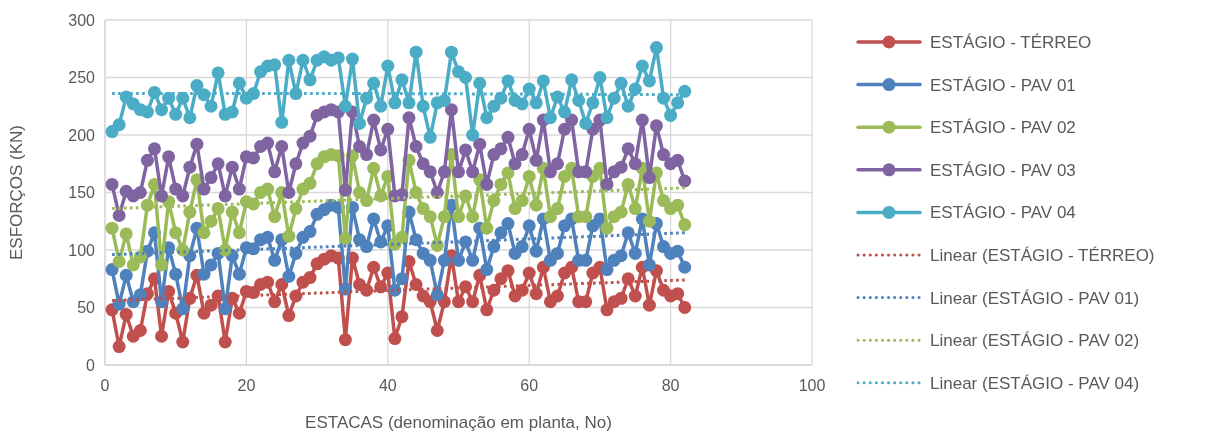 Image resolution: width=1217 pixels, height=437 pixels. I want to click on legend-label: ESTÁGIO - PAV 01, so click(1003, 85).